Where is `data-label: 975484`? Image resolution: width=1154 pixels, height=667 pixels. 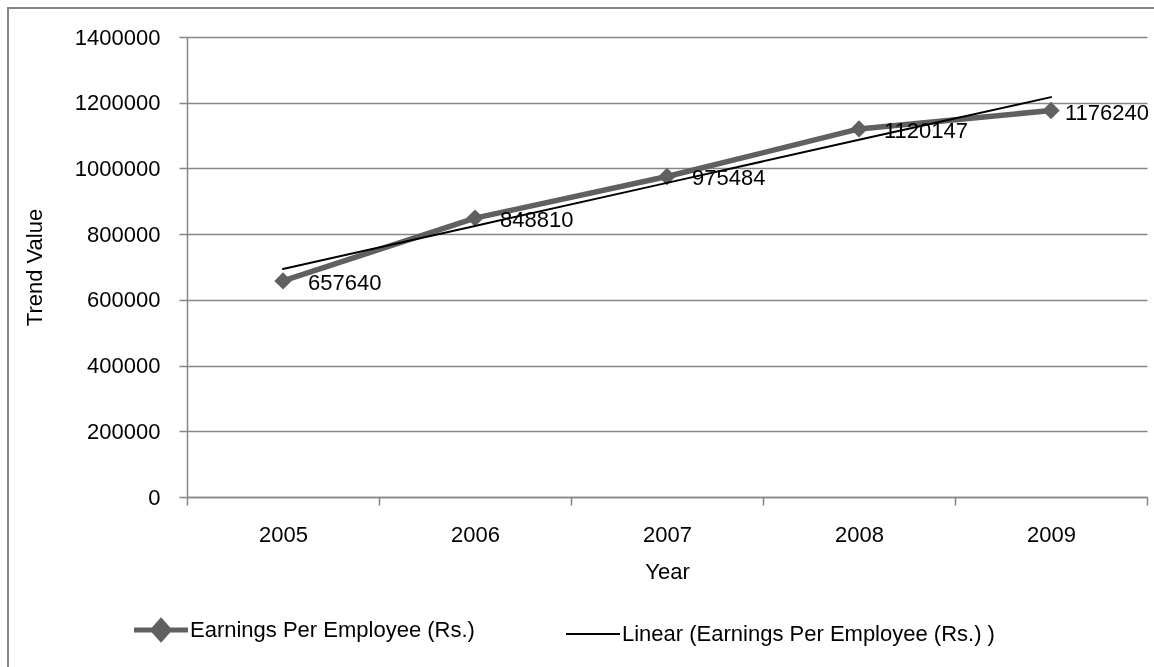
data-label: 975484 is located at coordinates (729, 178).